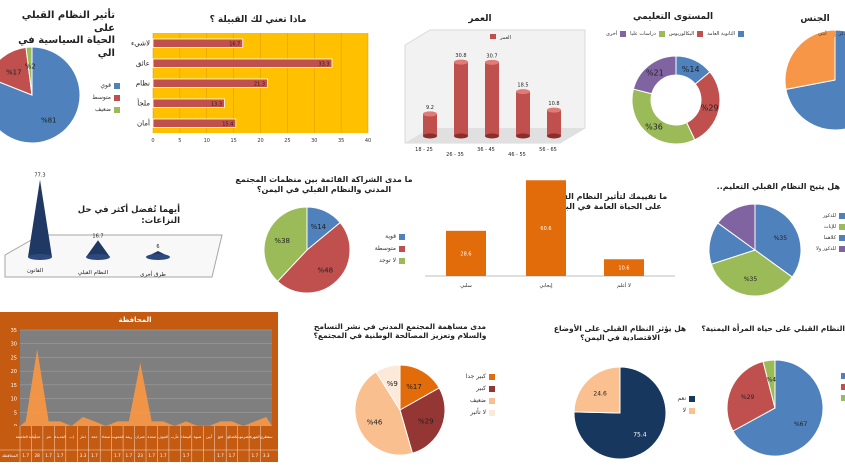 This screenshot has height=475, width=845. What do you see at coordinates (60, 437) in the screenshot?
I see `table-header: الحديدة` at bounding box center [60, 437].